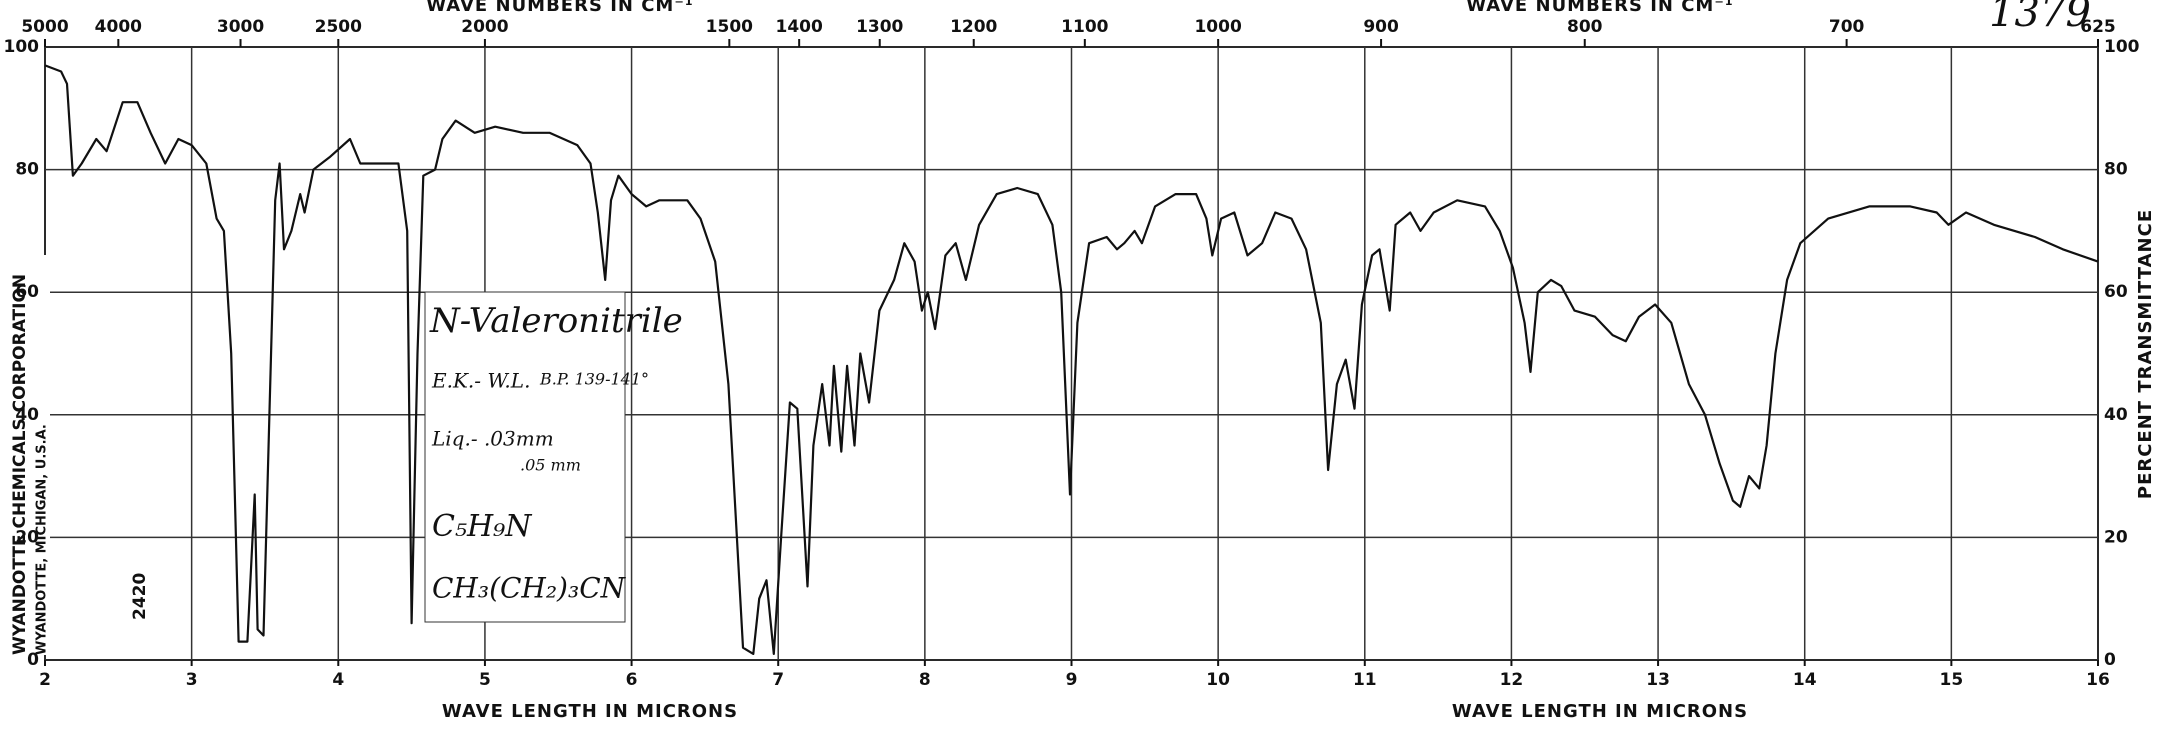 The height and width of the screenshot is (733, 2158). What do you see at coordinates (973, 27) in the screenshot?
I see `x2-tick-label: 1200` at bounding box center [973, 27].